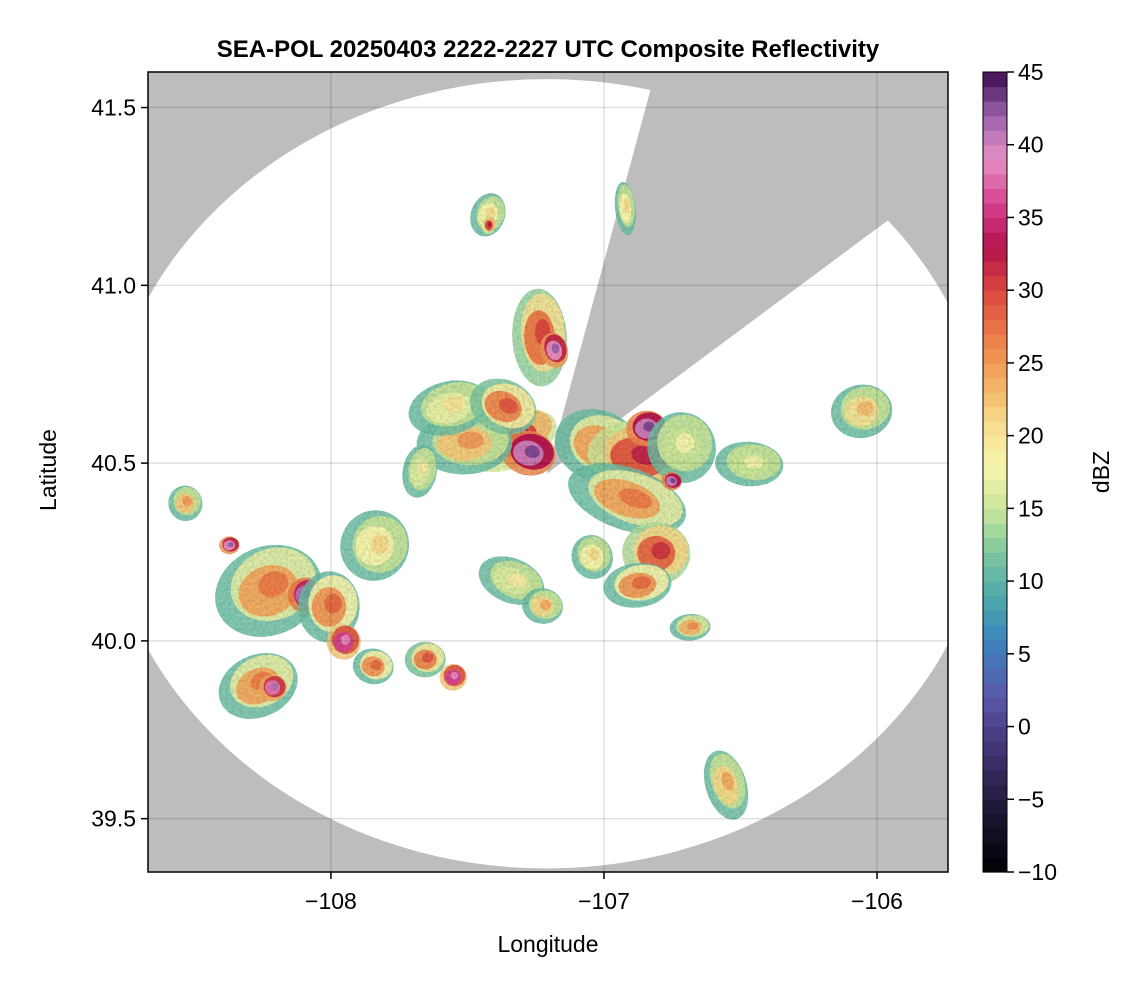 Image resolution: width=1146 pixels, height=990 pixels. Describe the element at coordinates (1031, 508) in the screenshot. I see `colorbar-tick-label: 15` at that location.